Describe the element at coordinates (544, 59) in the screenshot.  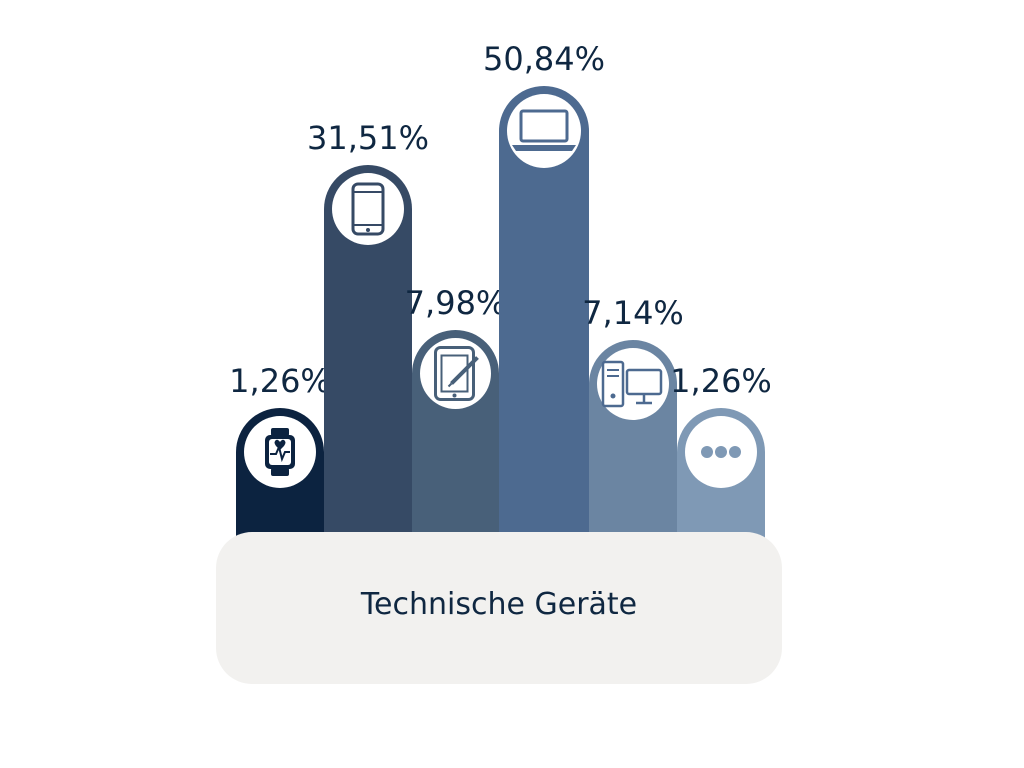
I see `value-label: 50,84%` at that location.